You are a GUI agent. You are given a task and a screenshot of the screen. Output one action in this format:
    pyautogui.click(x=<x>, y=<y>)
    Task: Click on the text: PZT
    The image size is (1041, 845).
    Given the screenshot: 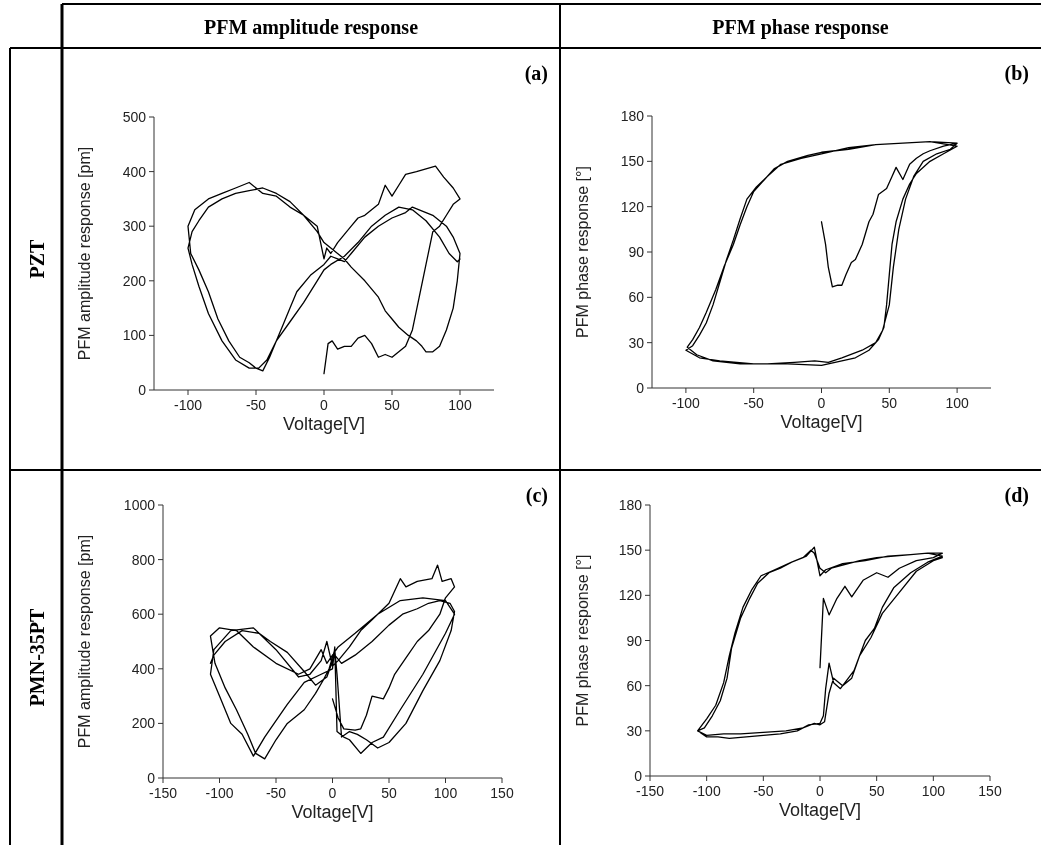 What is the action you would take?
    pyautogui.click(x=37, y=258)
    